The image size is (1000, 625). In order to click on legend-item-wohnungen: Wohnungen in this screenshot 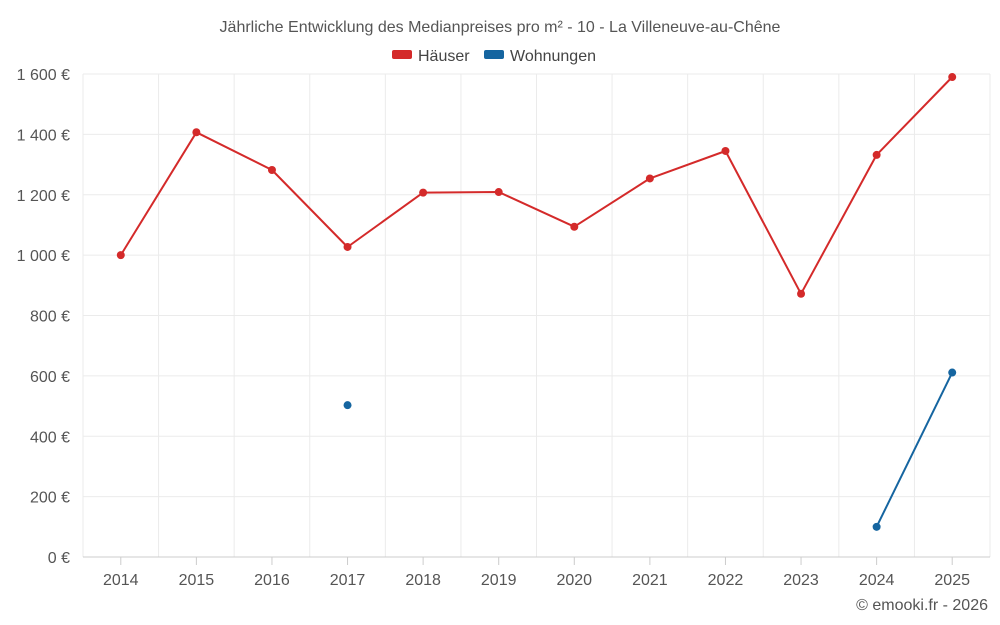, I will do `click(540, 56)`.